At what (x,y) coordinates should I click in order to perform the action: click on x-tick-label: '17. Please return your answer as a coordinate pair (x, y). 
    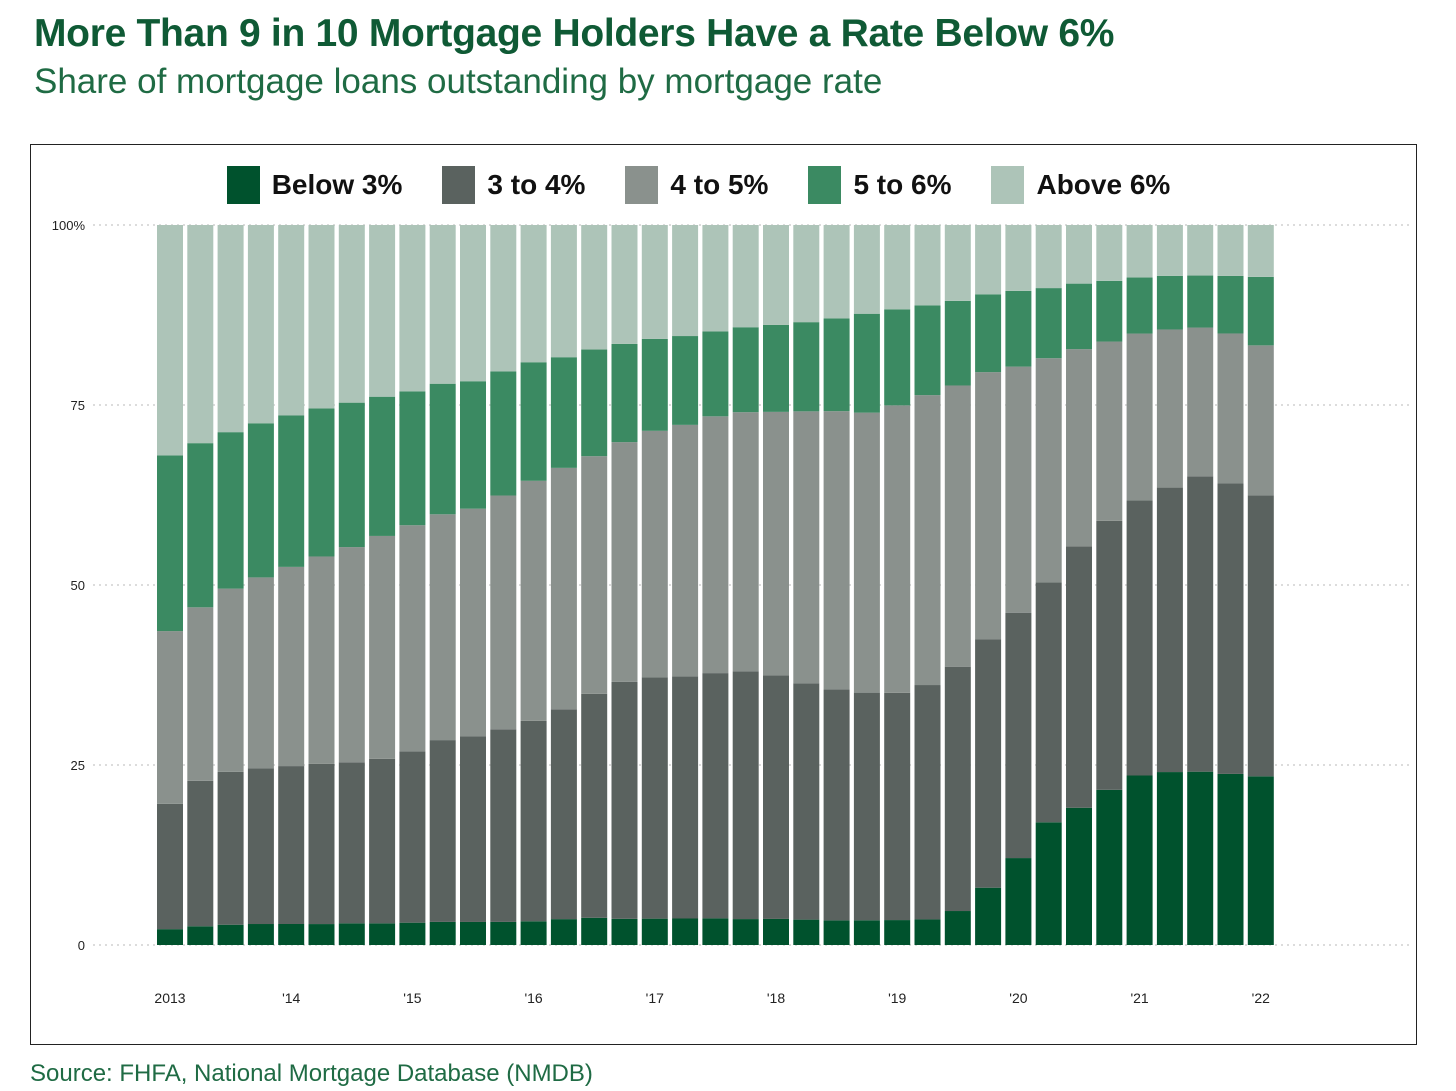
    Looking at the image, I should click on (655, 998).